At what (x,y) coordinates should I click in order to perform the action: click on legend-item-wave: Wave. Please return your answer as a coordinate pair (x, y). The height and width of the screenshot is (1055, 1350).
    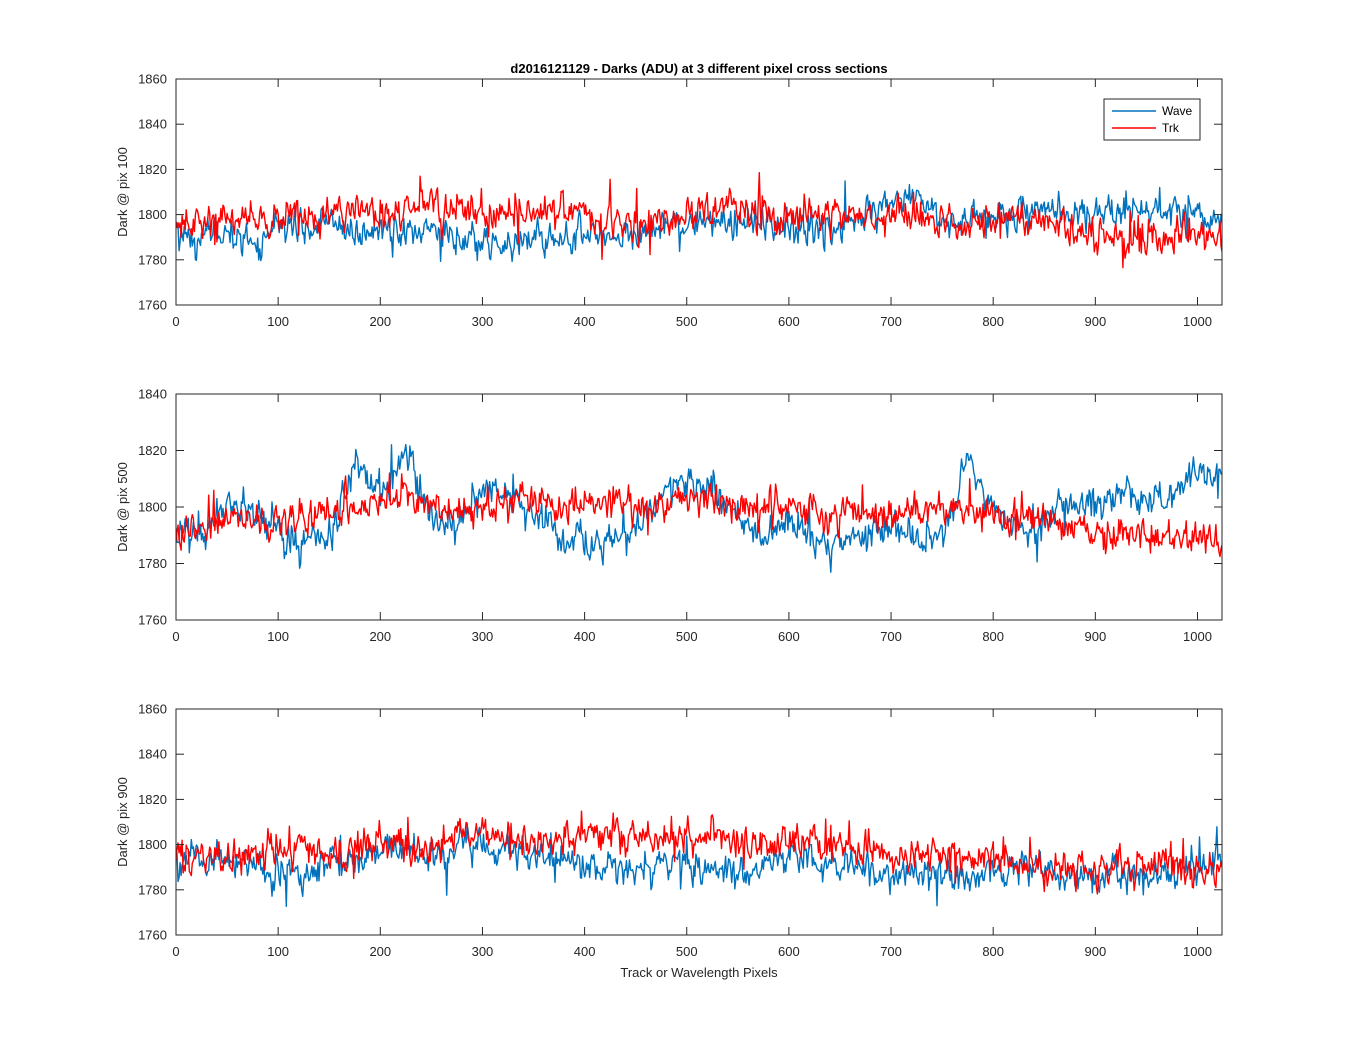
    Looking at the image, I should click on (1152, 111).